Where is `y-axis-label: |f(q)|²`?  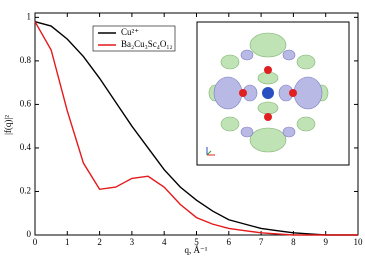 y-axis-label: |f(q)|² is located at coordinates (8, 125).